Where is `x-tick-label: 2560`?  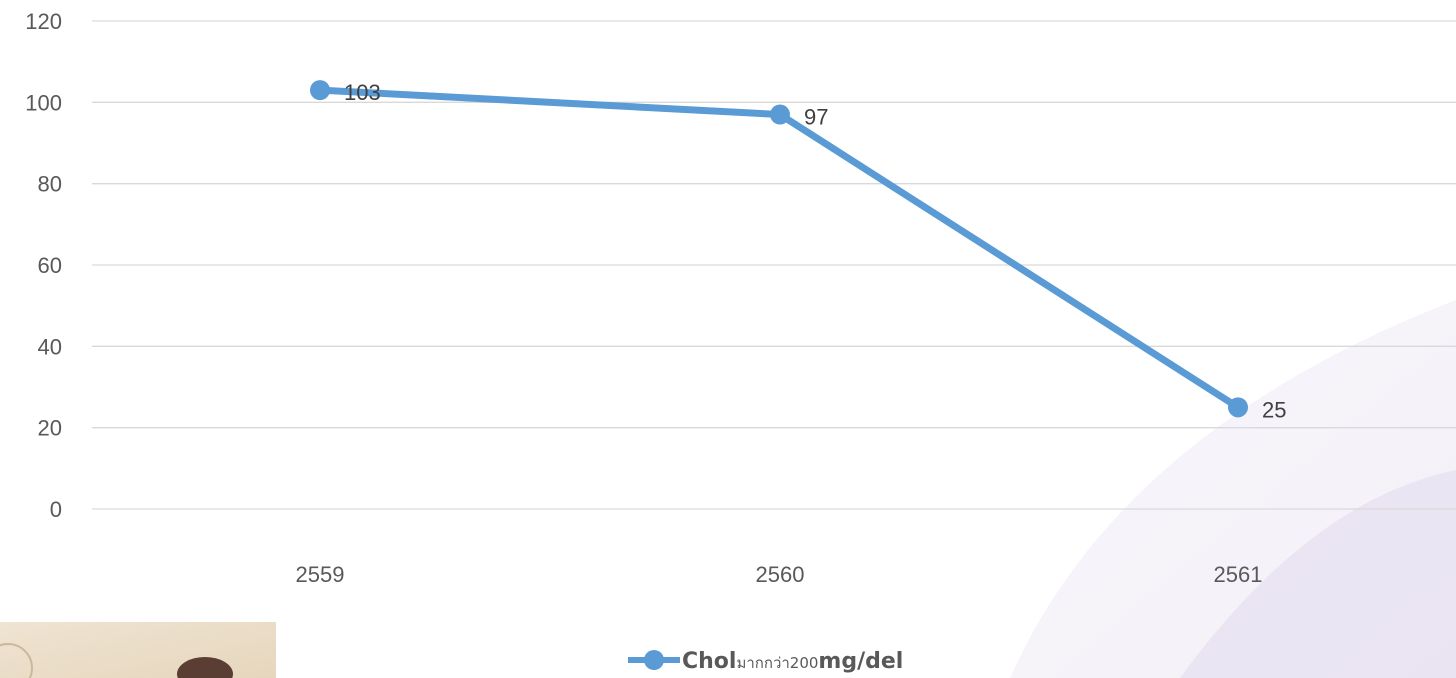 x-tick-label: 2560 is located at coordinates (780, 574).